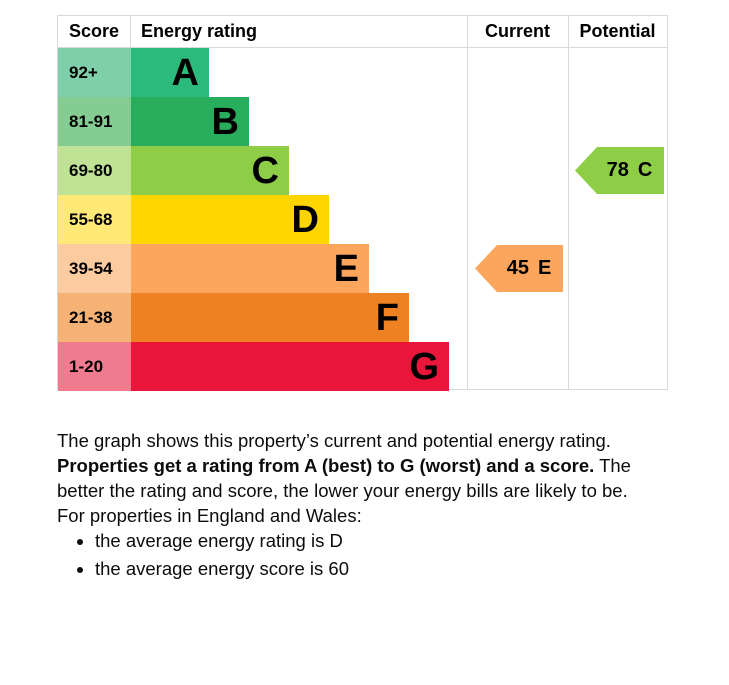 Image resolution: width=729 pixels, height=685 pixels. I want to click on band-row-e: 39-54 E, so click(362, 268).